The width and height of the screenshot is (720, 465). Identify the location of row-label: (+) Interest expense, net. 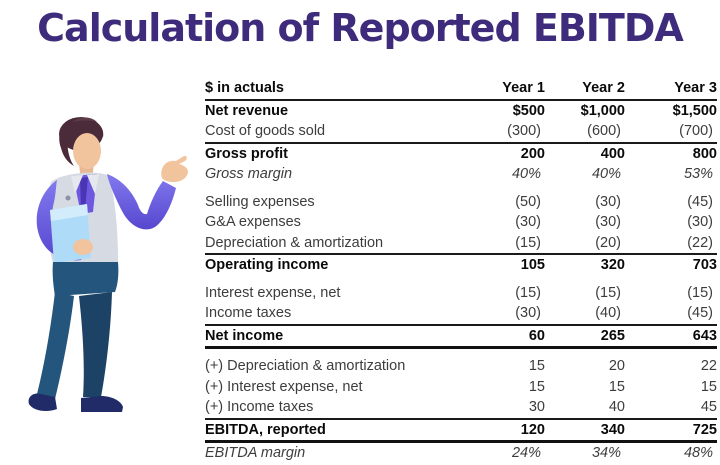
(284, 386).